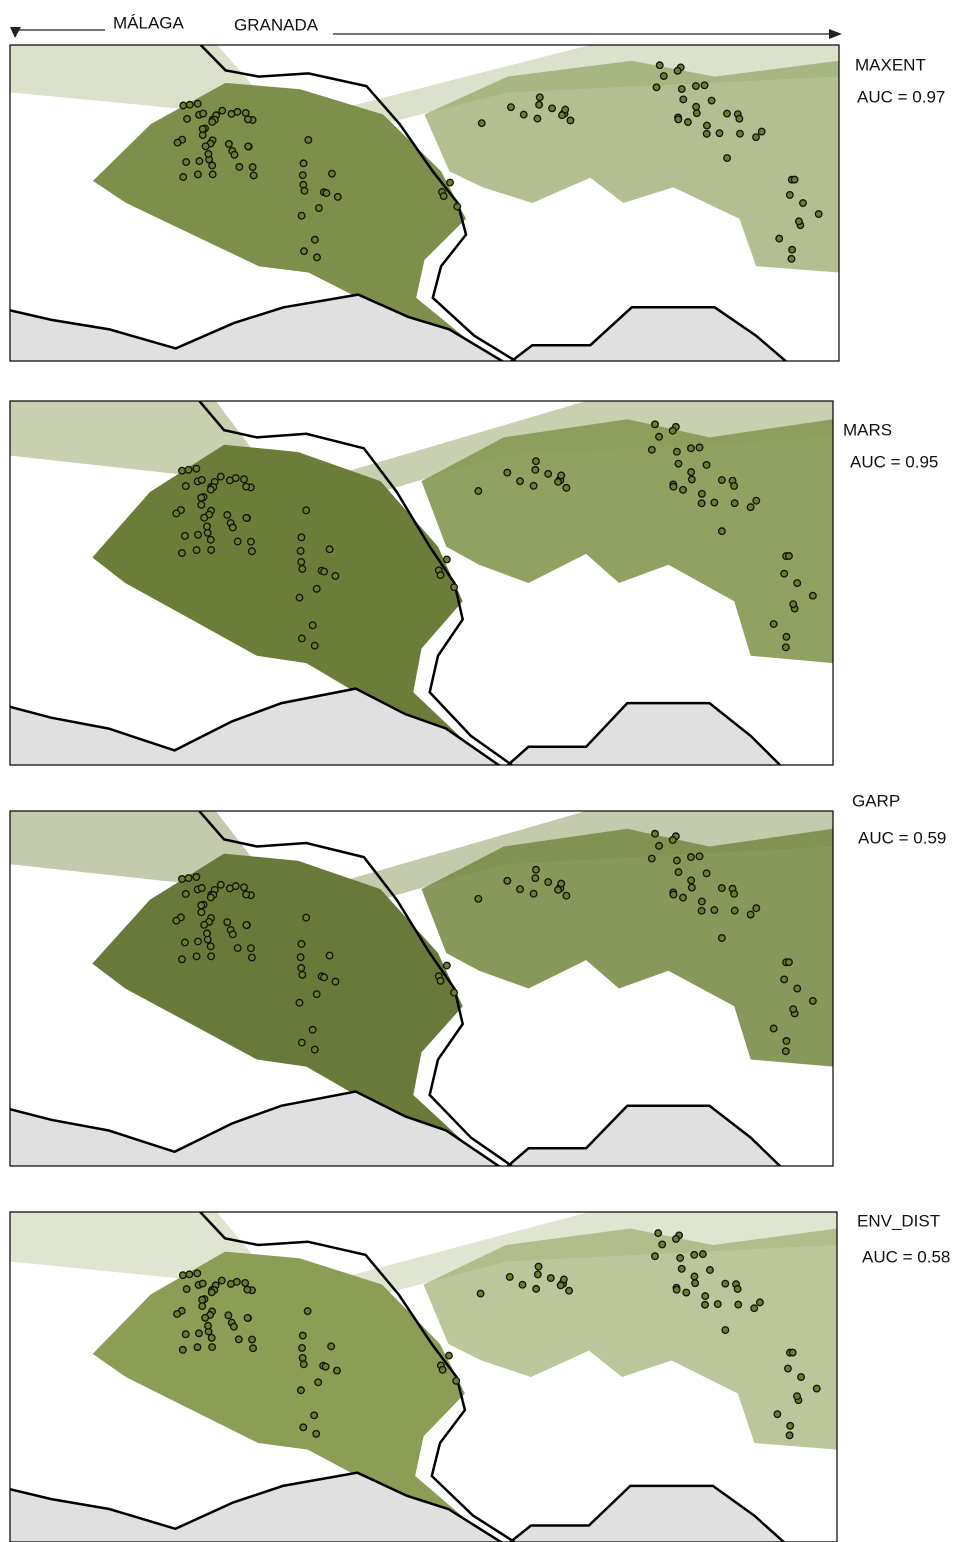 This screenshot has height=1542, width=961. Describe the element at coordinates (276, 24) in the screenshot. I see `region-label: GRANADA` at that location.